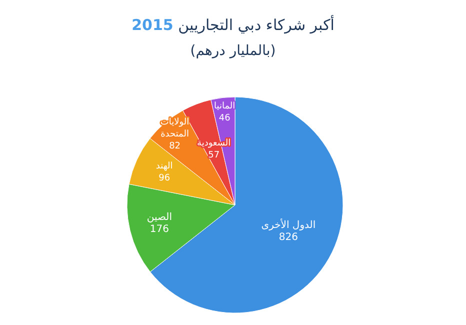  I want to click on slice-label: المانيا, so click(225, 107).